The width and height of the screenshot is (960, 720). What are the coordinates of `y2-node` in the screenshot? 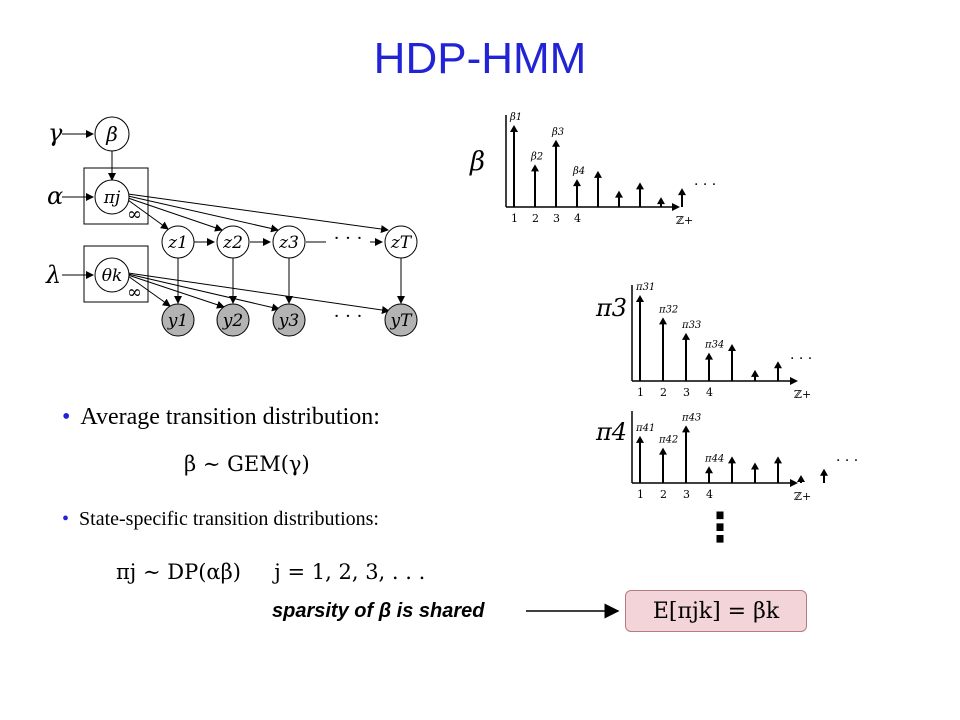 It's located at (233, 320).